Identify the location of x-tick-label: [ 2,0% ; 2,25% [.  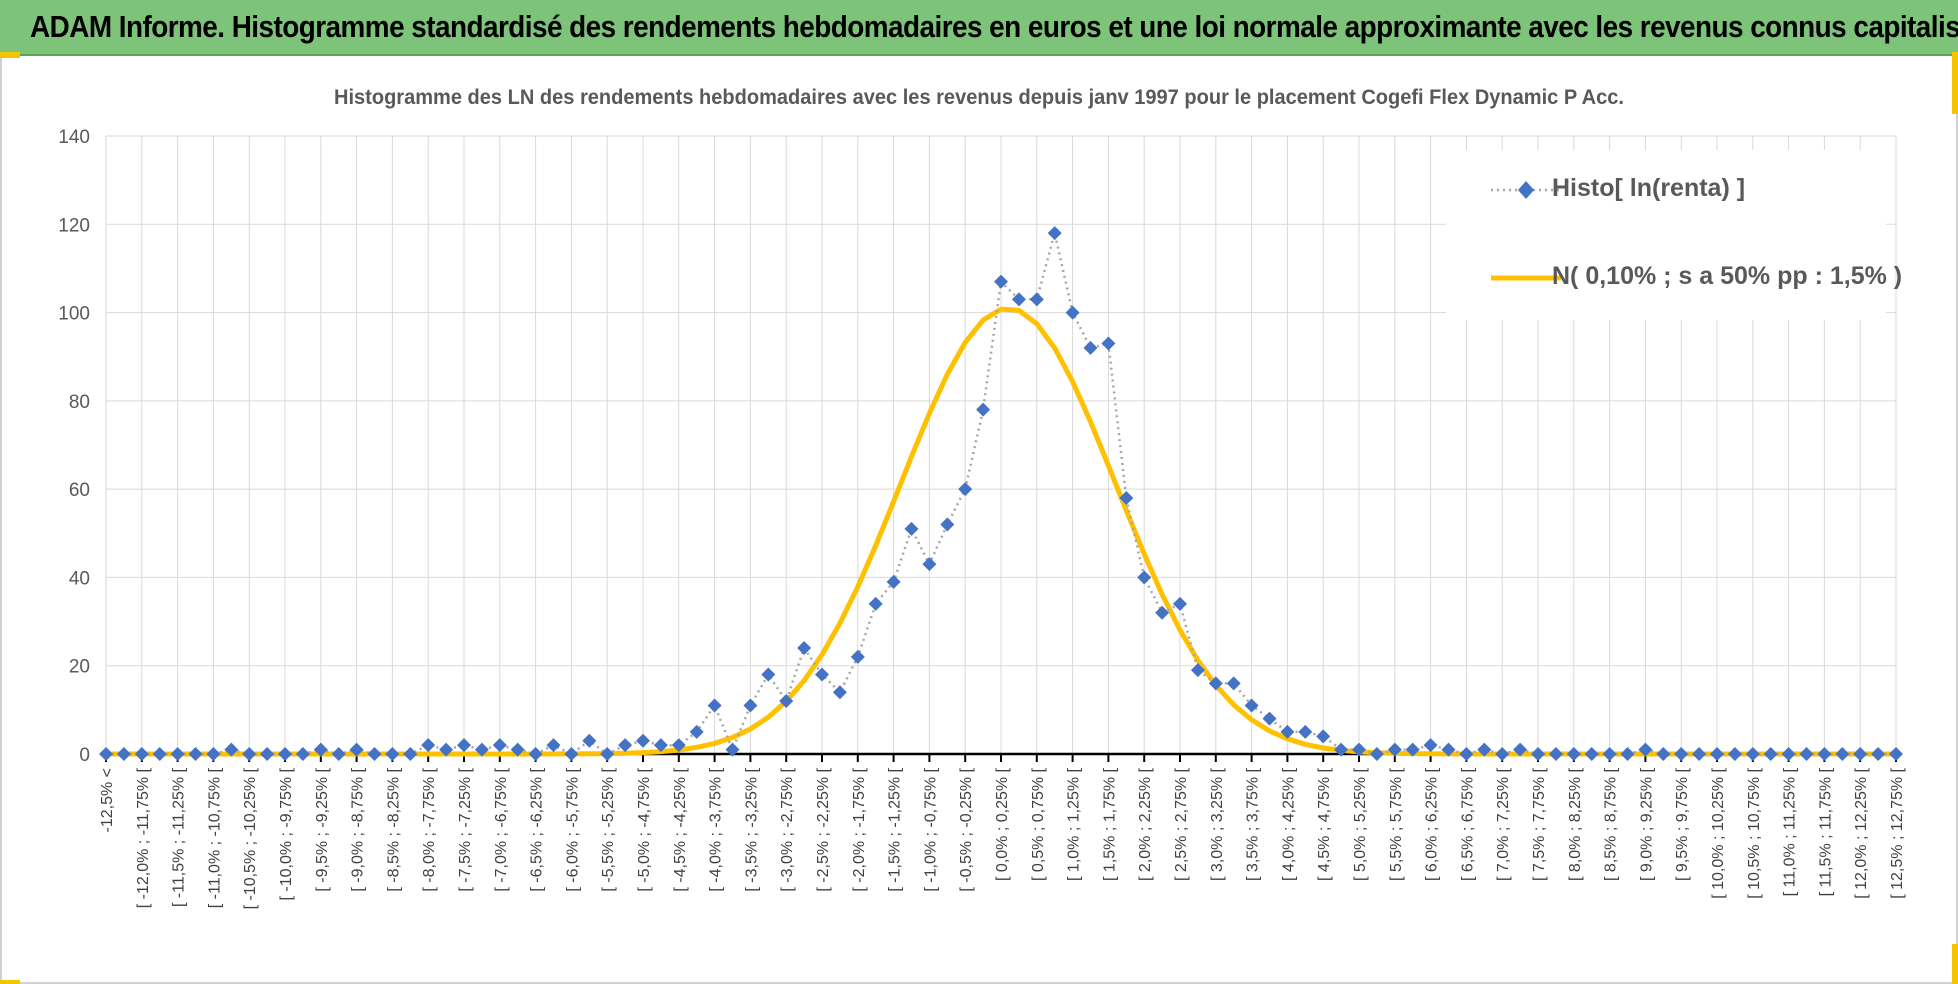
(1145, 824).